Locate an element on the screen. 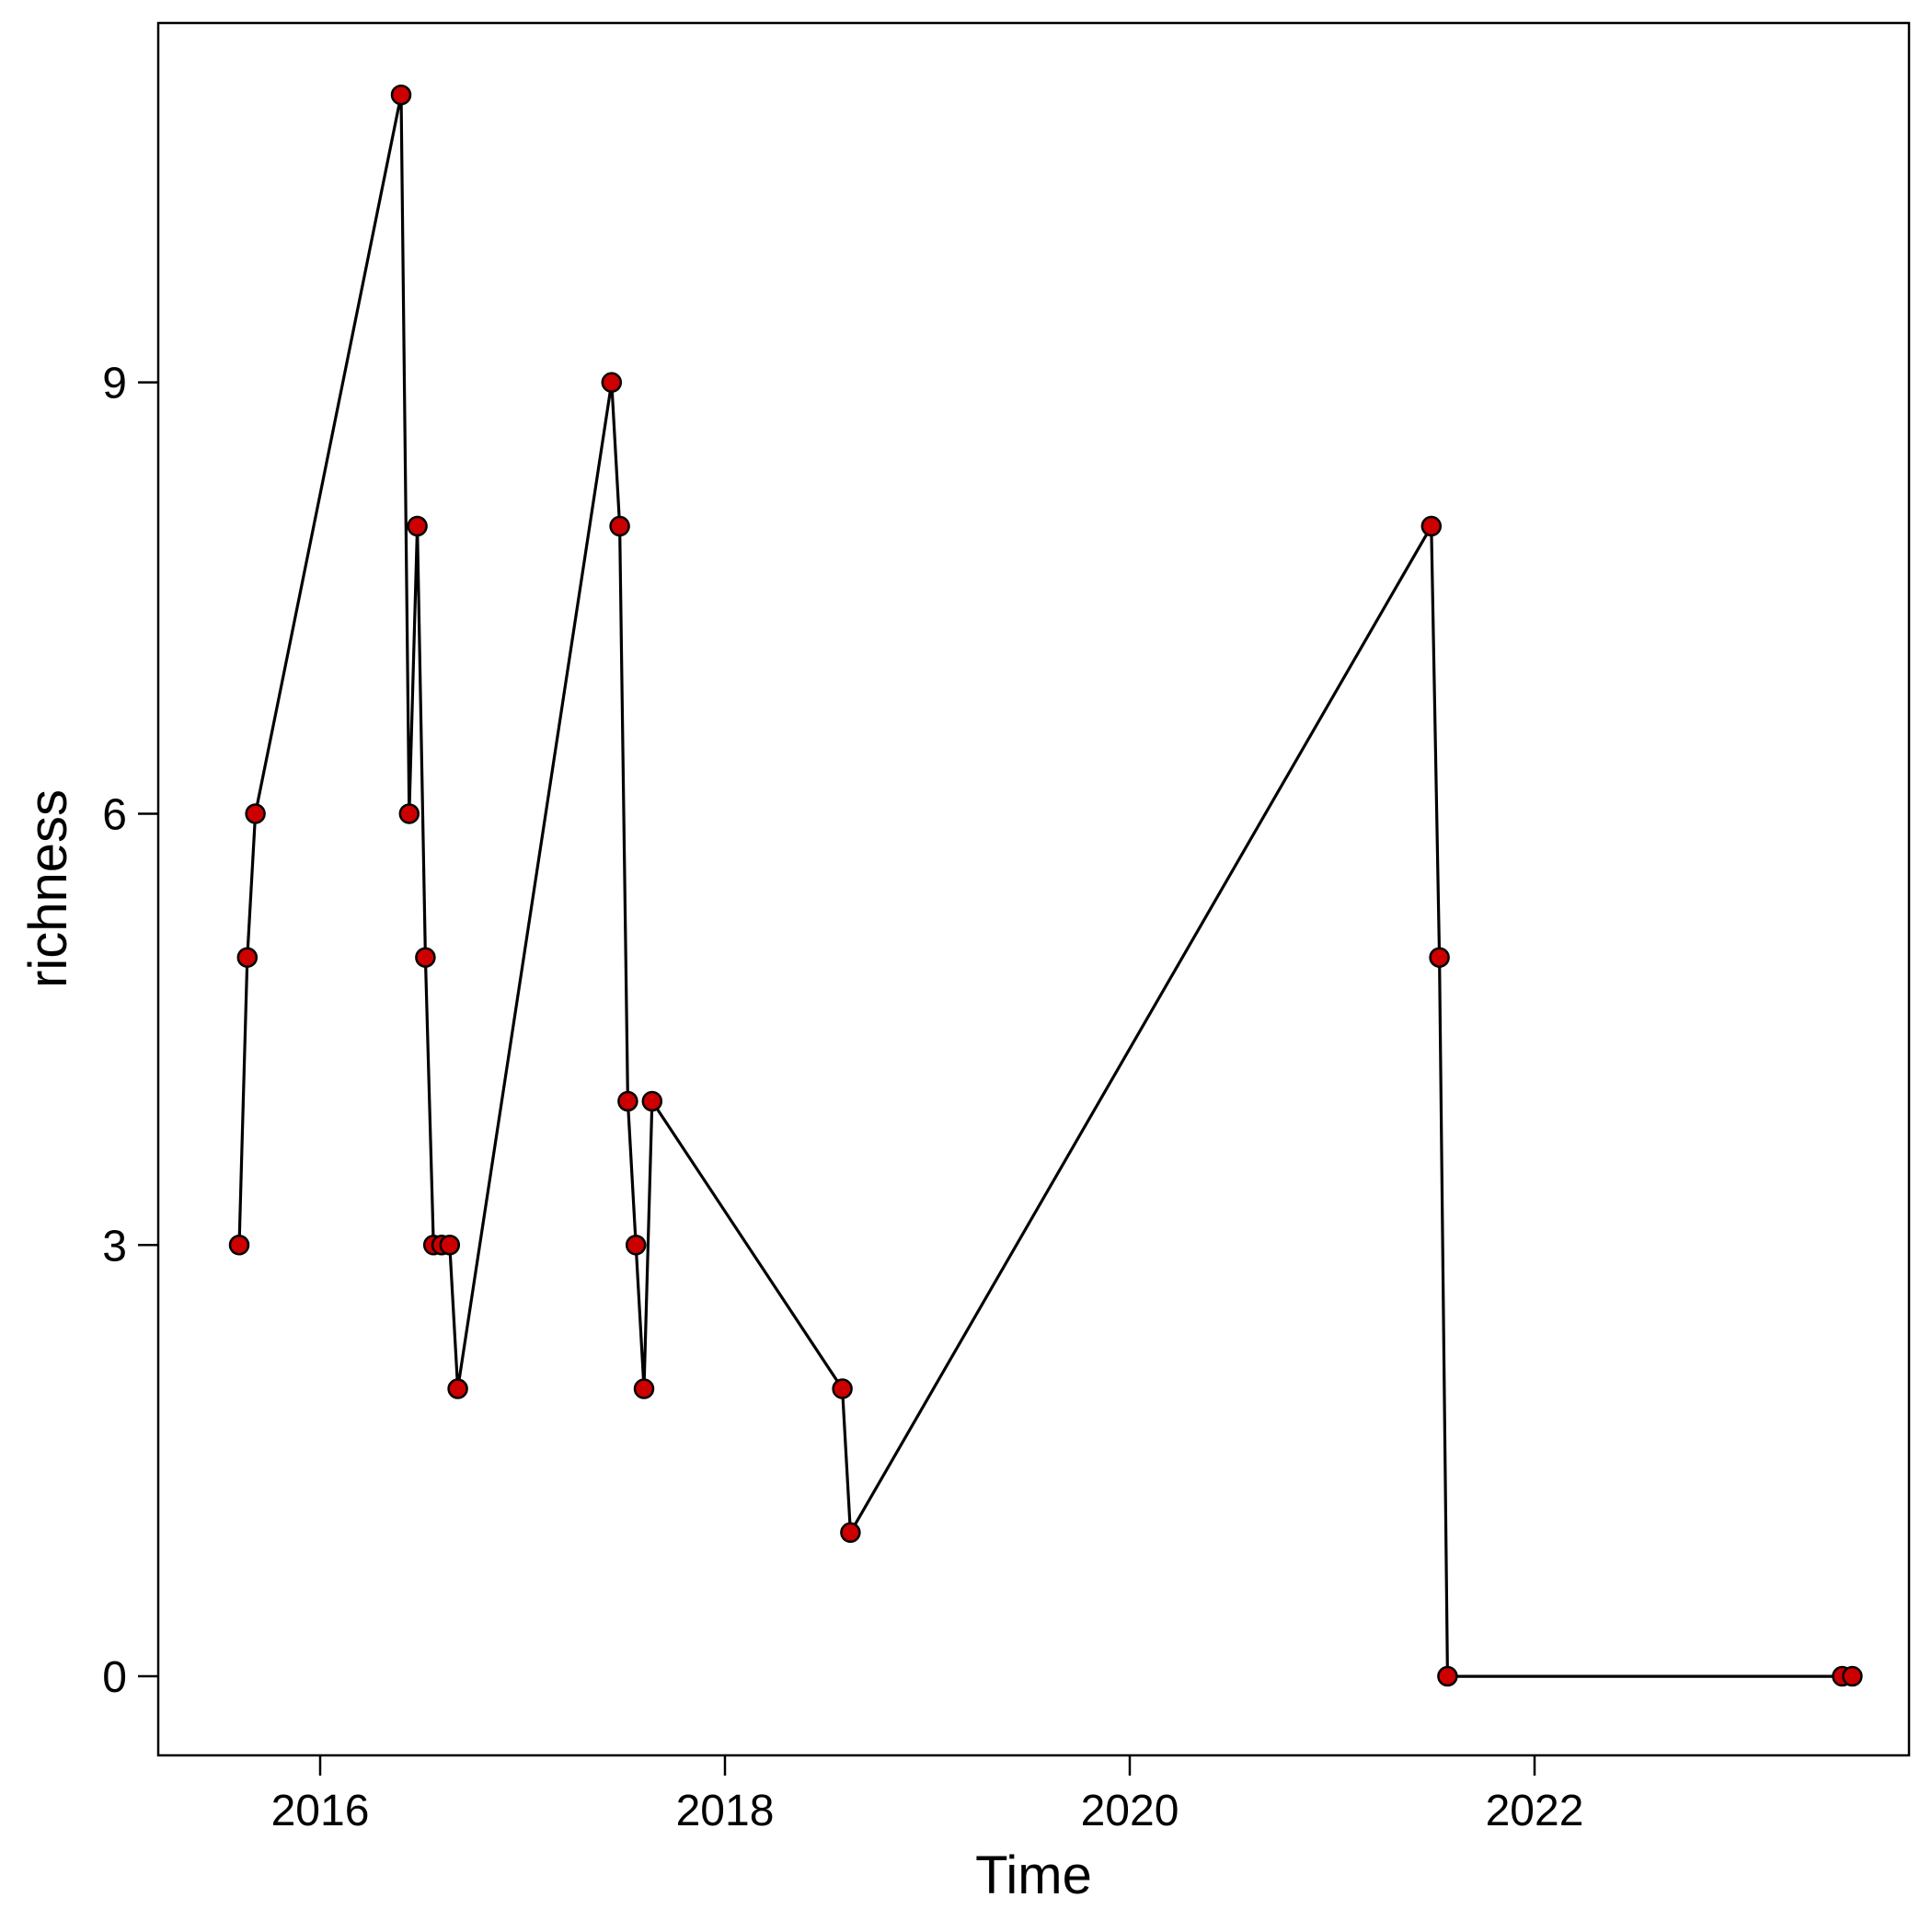  y-tick-label: 9 is located at coordinates (114, 384).